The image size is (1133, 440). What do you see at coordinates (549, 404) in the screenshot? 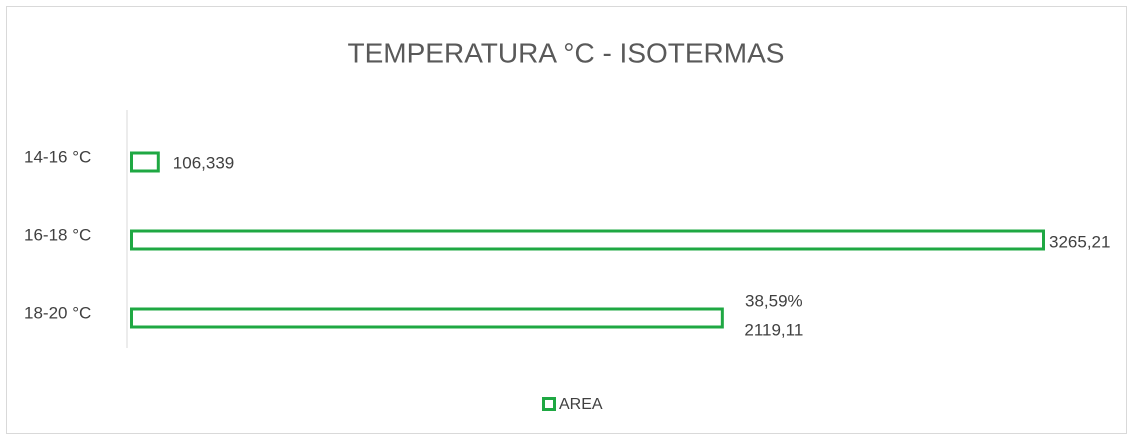
I see `legend-swatch` at bounding box center [549, 404].